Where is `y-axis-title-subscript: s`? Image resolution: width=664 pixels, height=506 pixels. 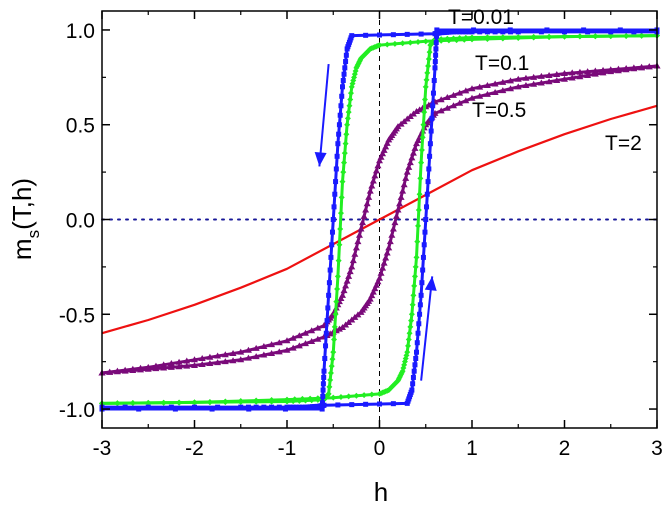 y-axis-title-subscript: s is located at coordinates (33, 234).